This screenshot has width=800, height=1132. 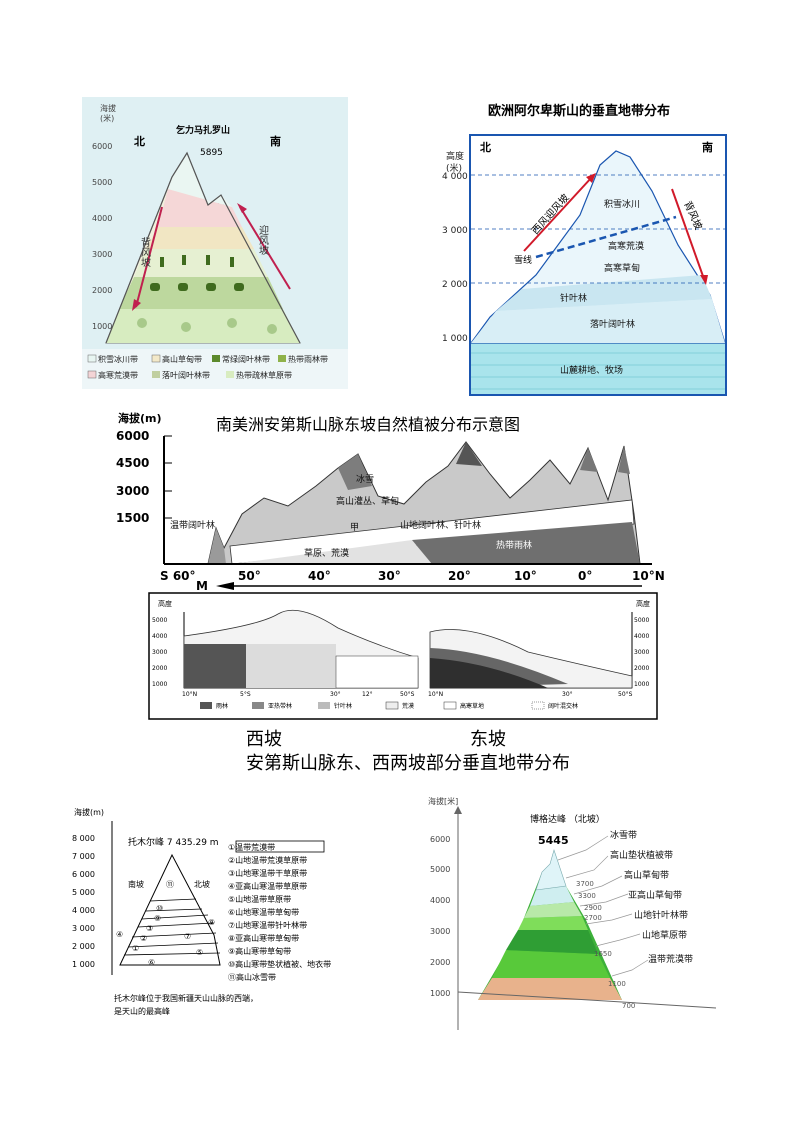 I want to click on andes-axis-title: 海拔(m), so click(x=140, y=418).